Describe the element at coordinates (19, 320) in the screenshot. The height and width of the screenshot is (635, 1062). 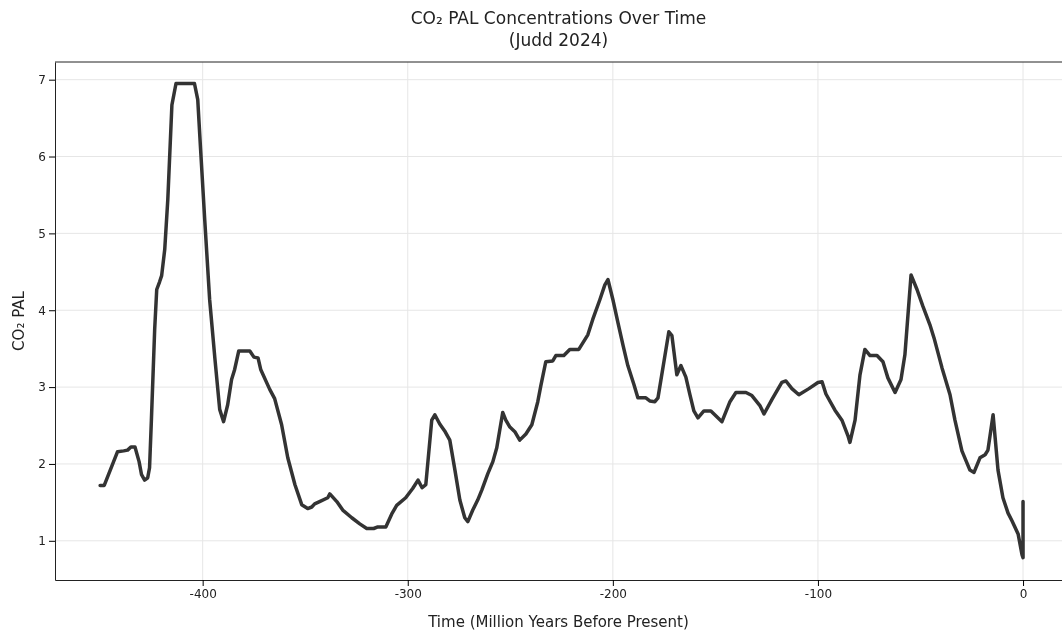
I see `y-axis-title: CO₂ PAL` at that location.